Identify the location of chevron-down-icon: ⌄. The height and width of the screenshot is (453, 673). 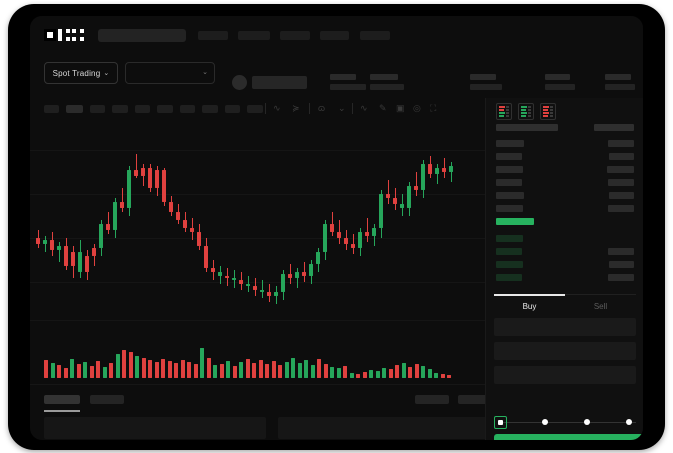
(342, 108).